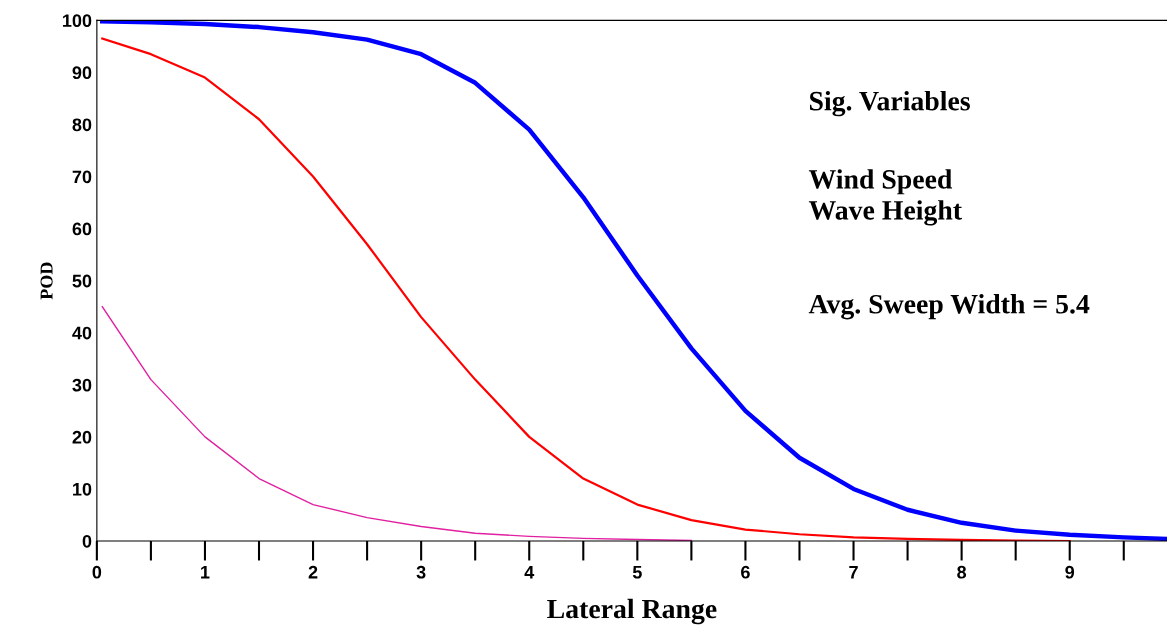  Describe the element at coordinates (632, 611) in the screenshot. I see `x-axis-title: Lateral Range` at that location.